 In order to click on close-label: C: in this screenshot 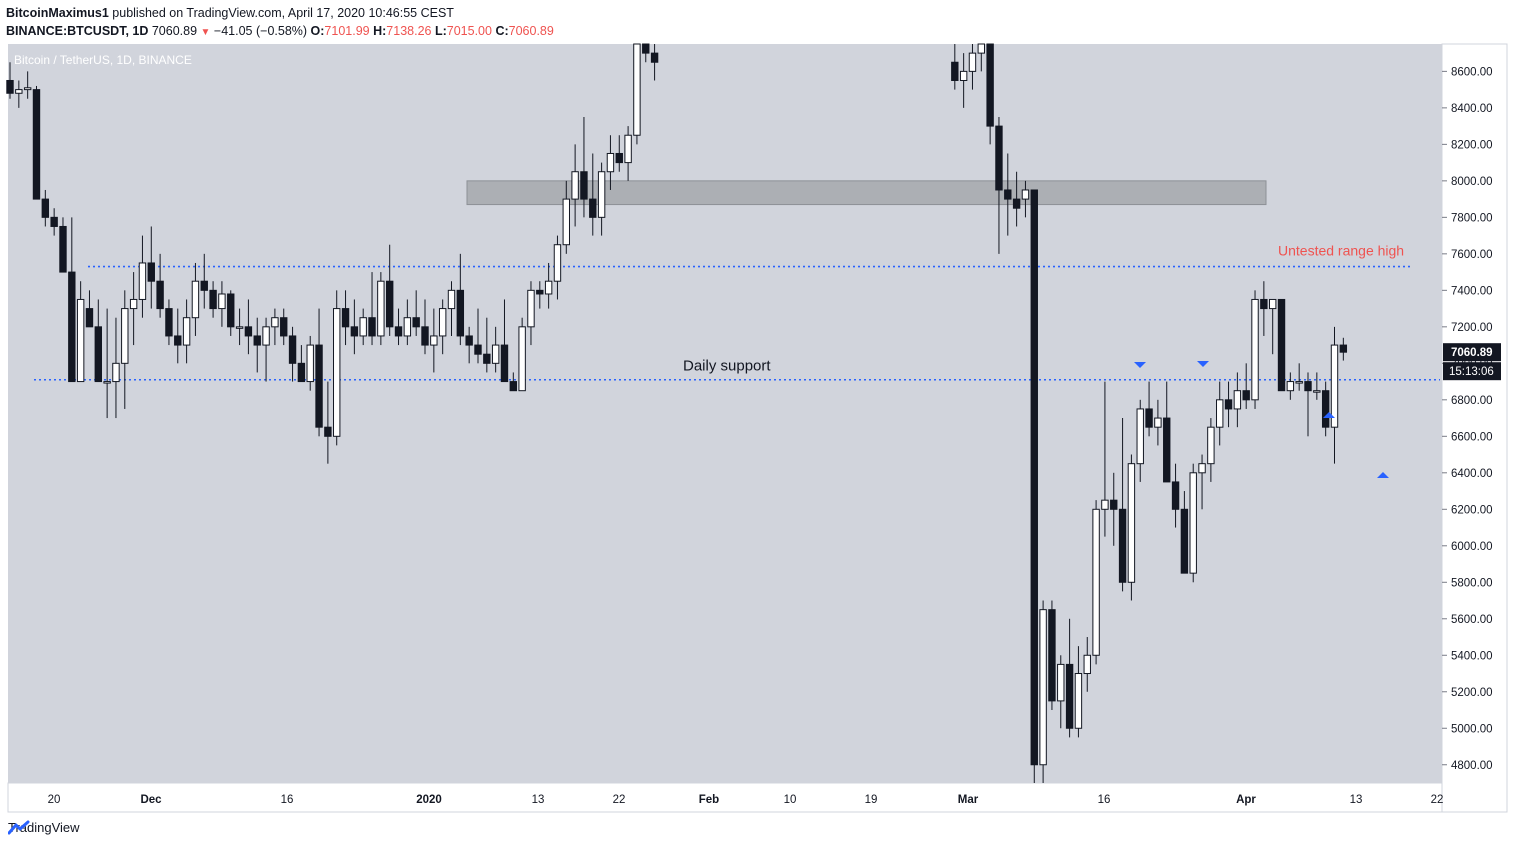, I will do `click(502, 31)`.